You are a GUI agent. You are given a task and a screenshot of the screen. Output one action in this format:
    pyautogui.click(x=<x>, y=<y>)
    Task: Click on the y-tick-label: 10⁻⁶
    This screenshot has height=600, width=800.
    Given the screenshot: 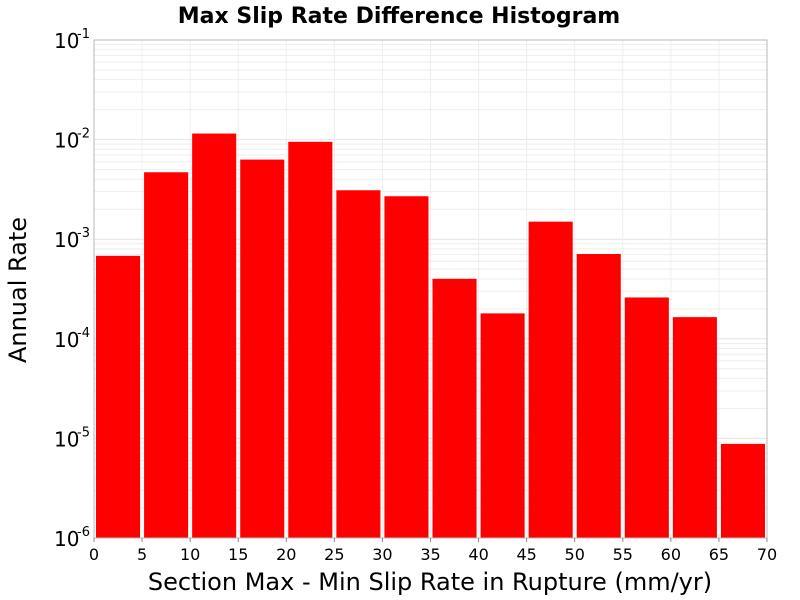 What is the action you would take?
    pyautogui.click(x=72, y=538)
    